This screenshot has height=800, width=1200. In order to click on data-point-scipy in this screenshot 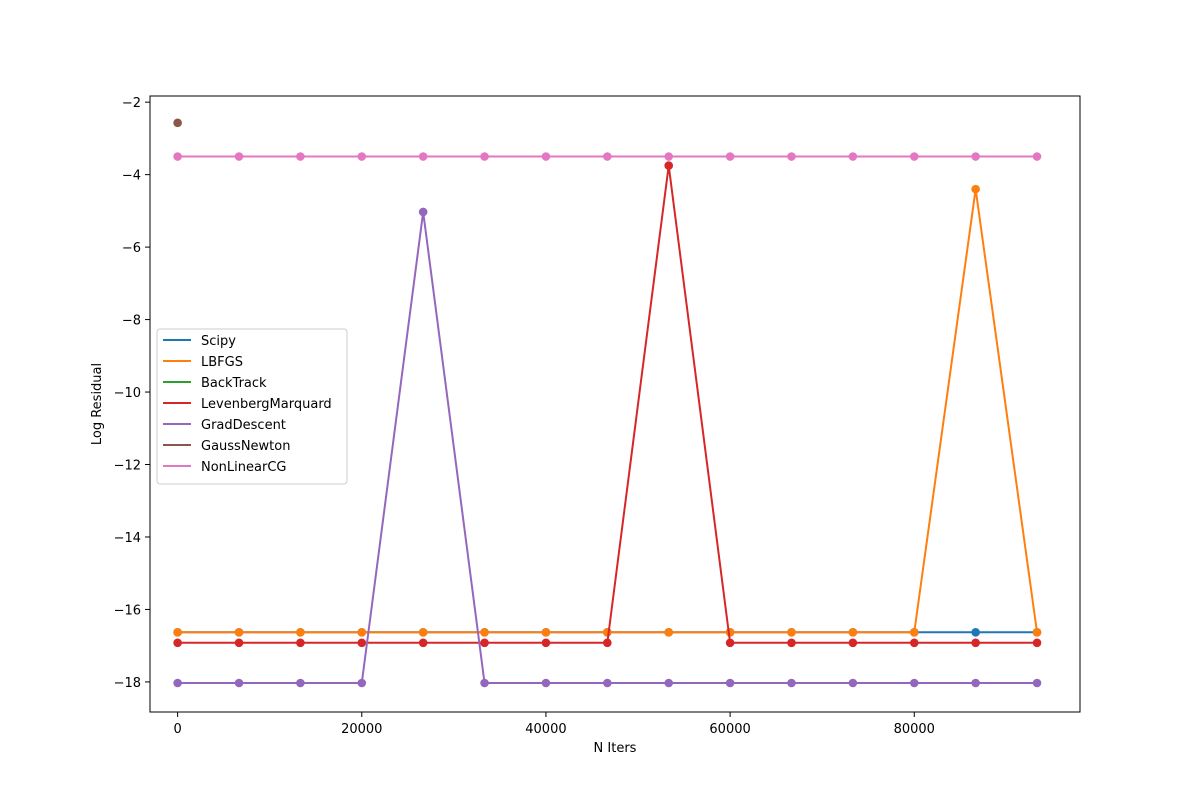, I will do `click(975, 632)`.